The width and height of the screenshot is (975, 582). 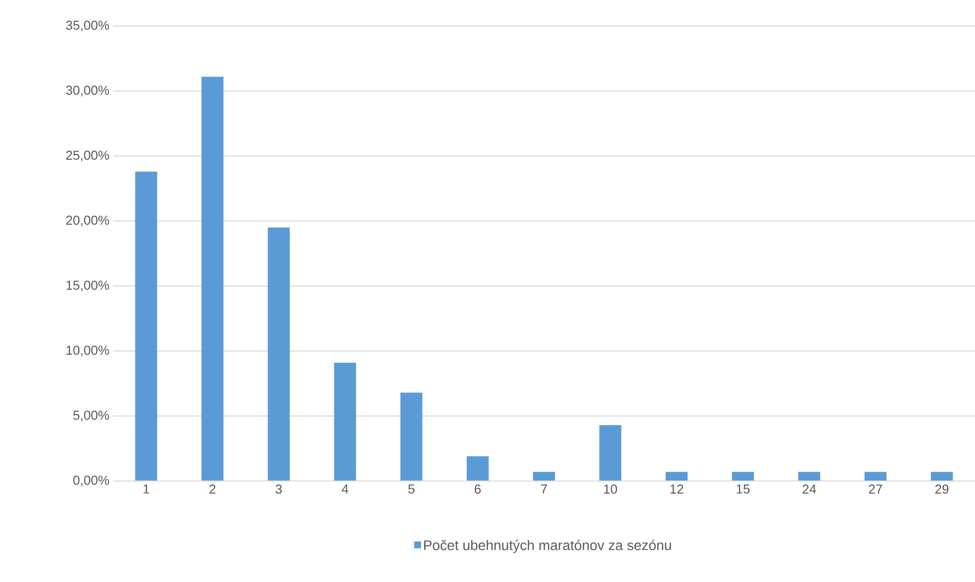 I want to click on y-tick-label: 30,00%, so click(x=88, y=91).